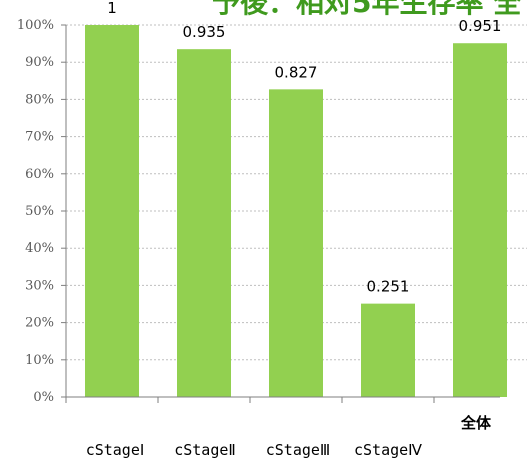  I want to click on y-tick-label: 90%, so click(39, 62).